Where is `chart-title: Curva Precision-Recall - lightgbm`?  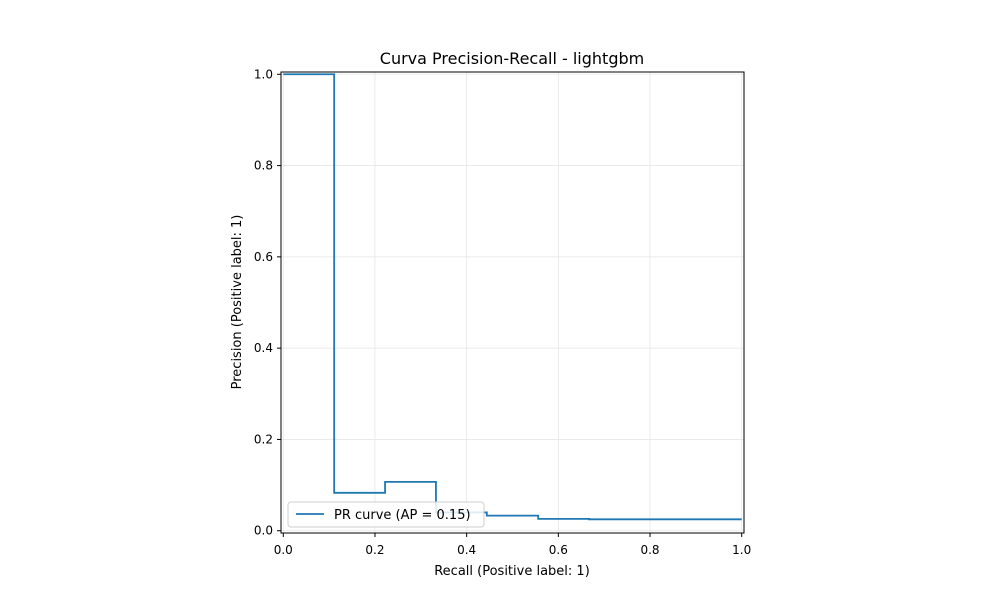 chart-title: Curva Precision-Recall - lightgbm is located at coordinates (512, 58).